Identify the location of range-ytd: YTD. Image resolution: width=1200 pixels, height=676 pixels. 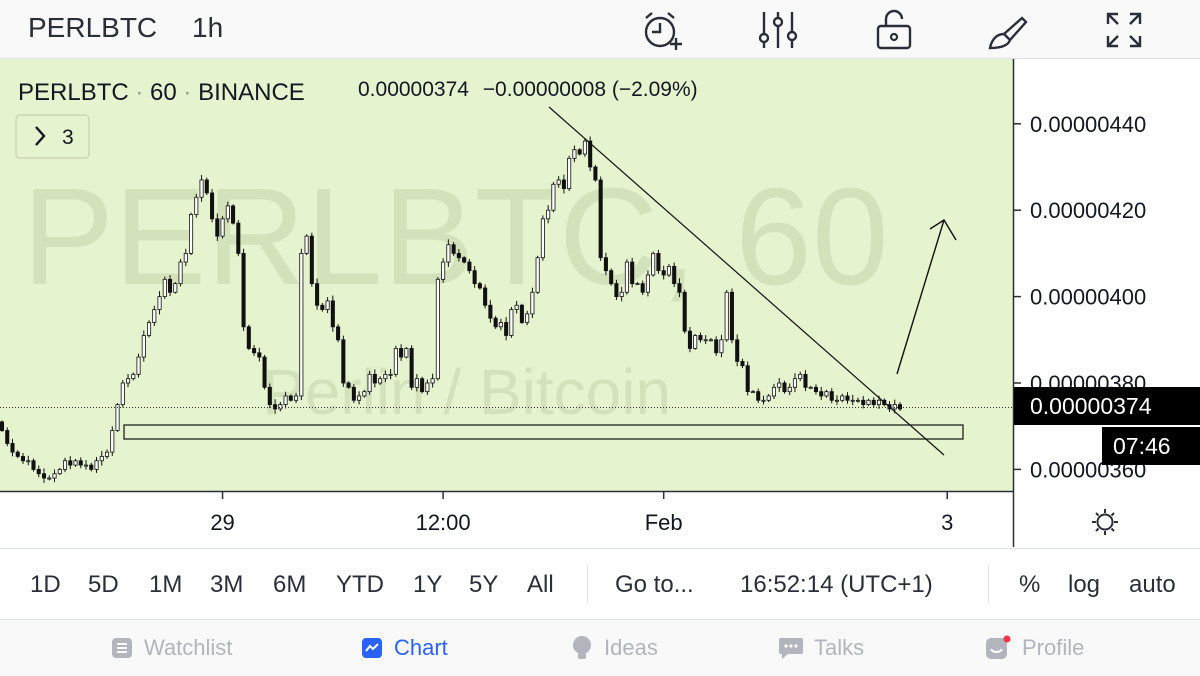
(360, 584).